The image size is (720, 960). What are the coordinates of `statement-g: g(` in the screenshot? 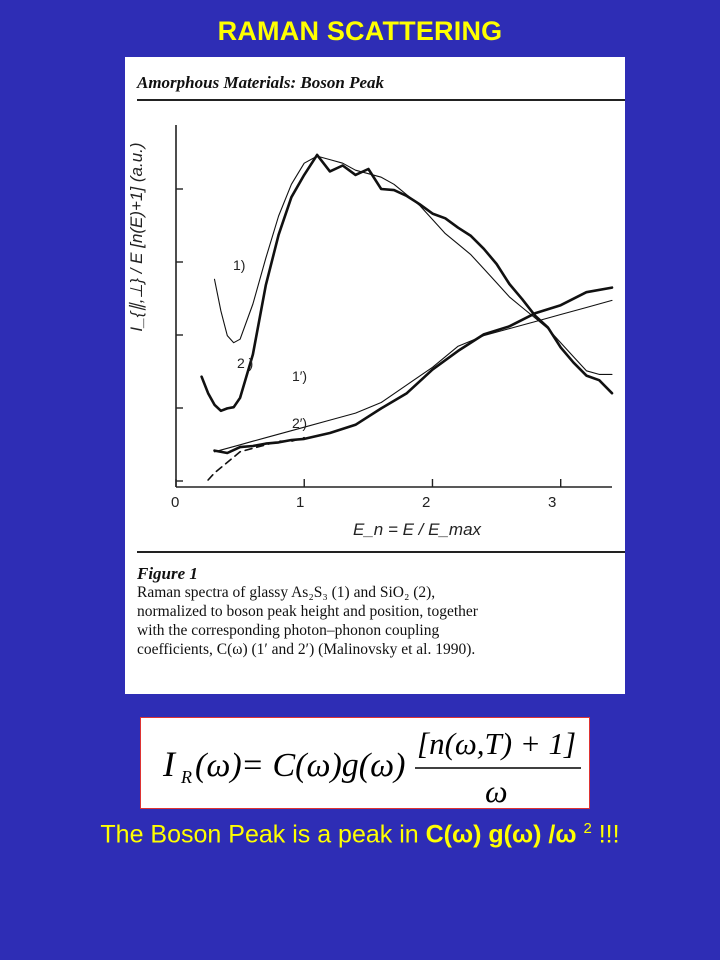 It's located at (496, 834).